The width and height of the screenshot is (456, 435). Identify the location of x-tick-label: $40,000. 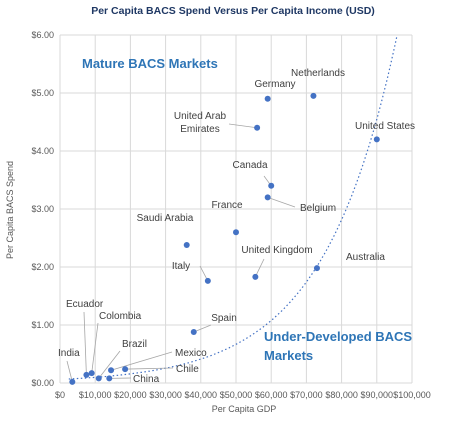
(201, 395).